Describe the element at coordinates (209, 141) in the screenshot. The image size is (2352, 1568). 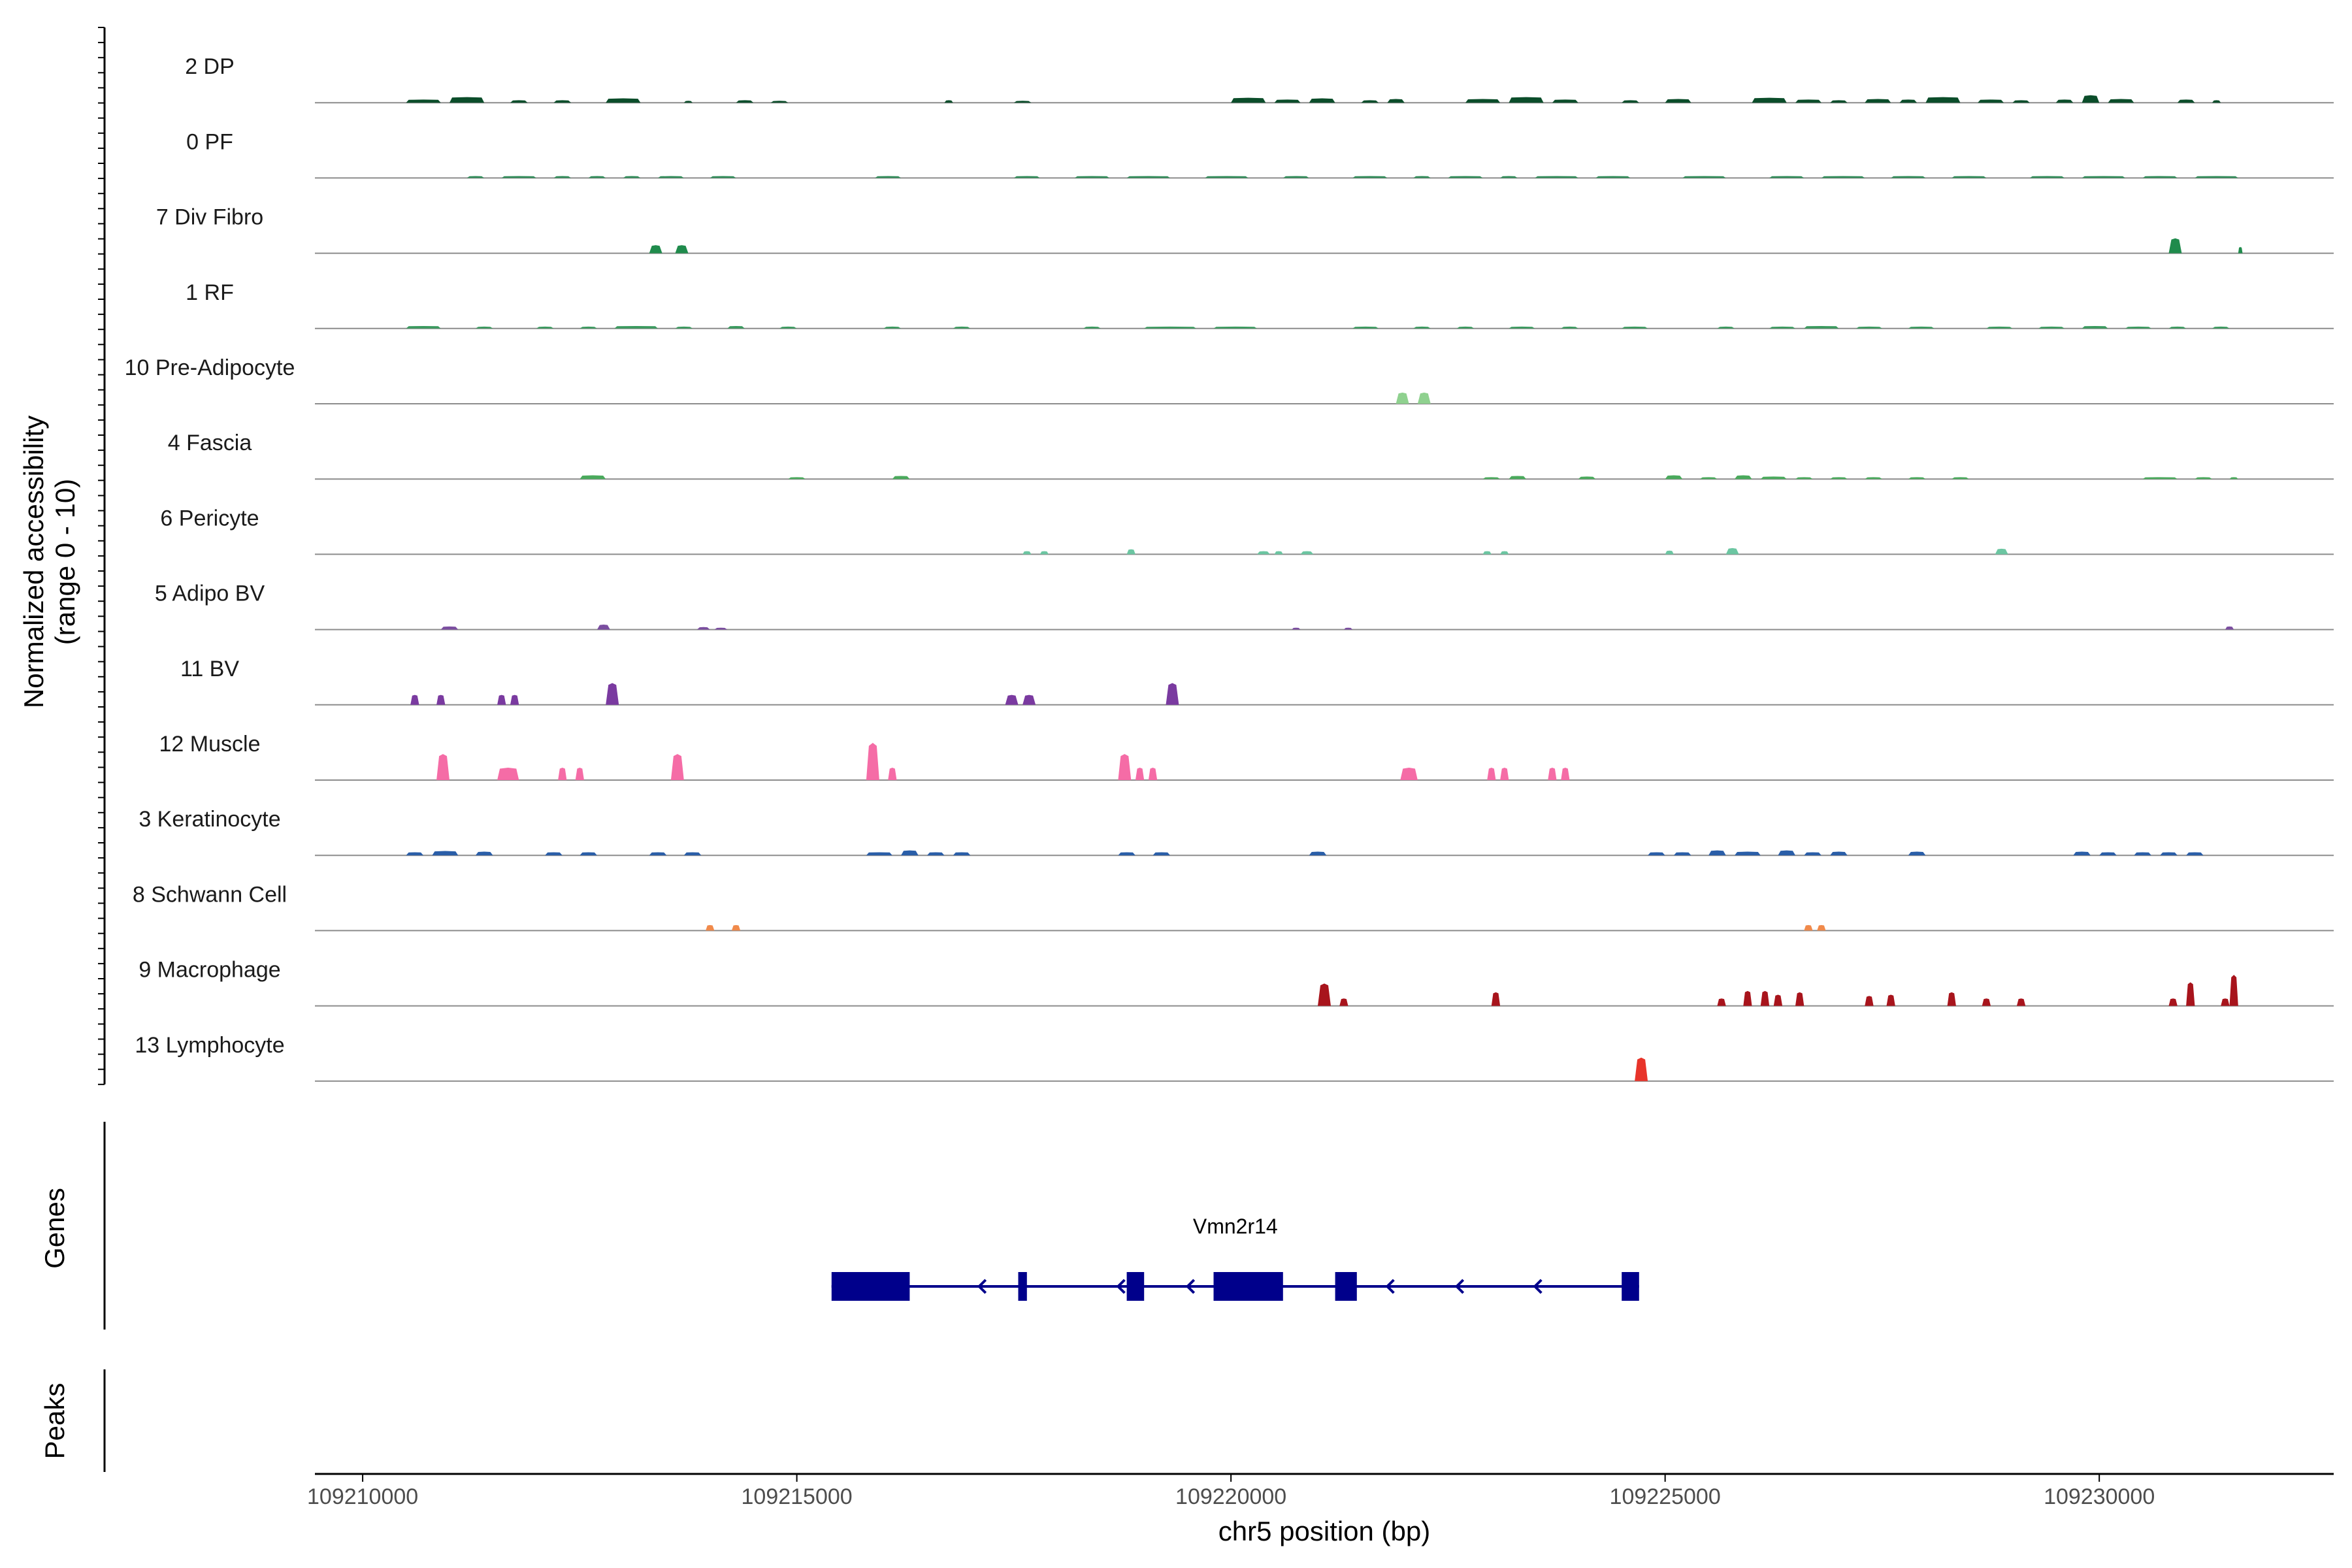
I see `track-label: 0 PF` at that location.